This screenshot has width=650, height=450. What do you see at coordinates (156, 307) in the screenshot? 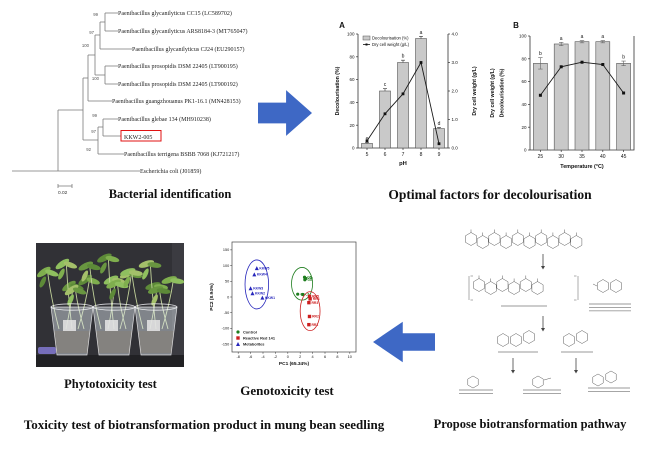
I see `cup-rim` at bounding box center [156, 307].